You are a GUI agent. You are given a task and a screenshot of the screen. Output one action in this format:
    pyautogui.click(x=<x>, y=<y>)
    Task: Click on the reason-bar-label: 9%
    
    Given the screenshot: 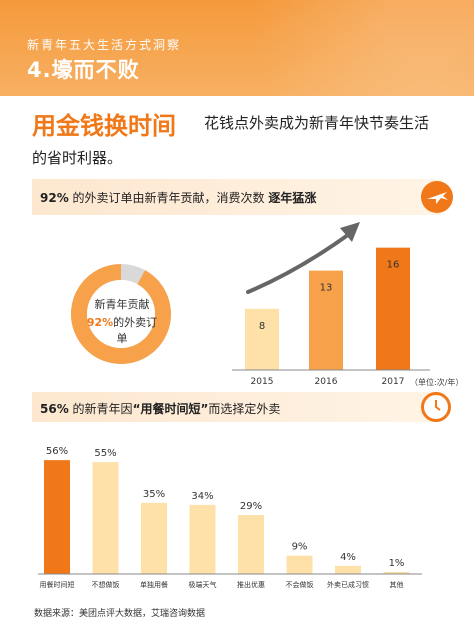 What is the action you would take?
    pyautogui.click(x=300, y=547)
    